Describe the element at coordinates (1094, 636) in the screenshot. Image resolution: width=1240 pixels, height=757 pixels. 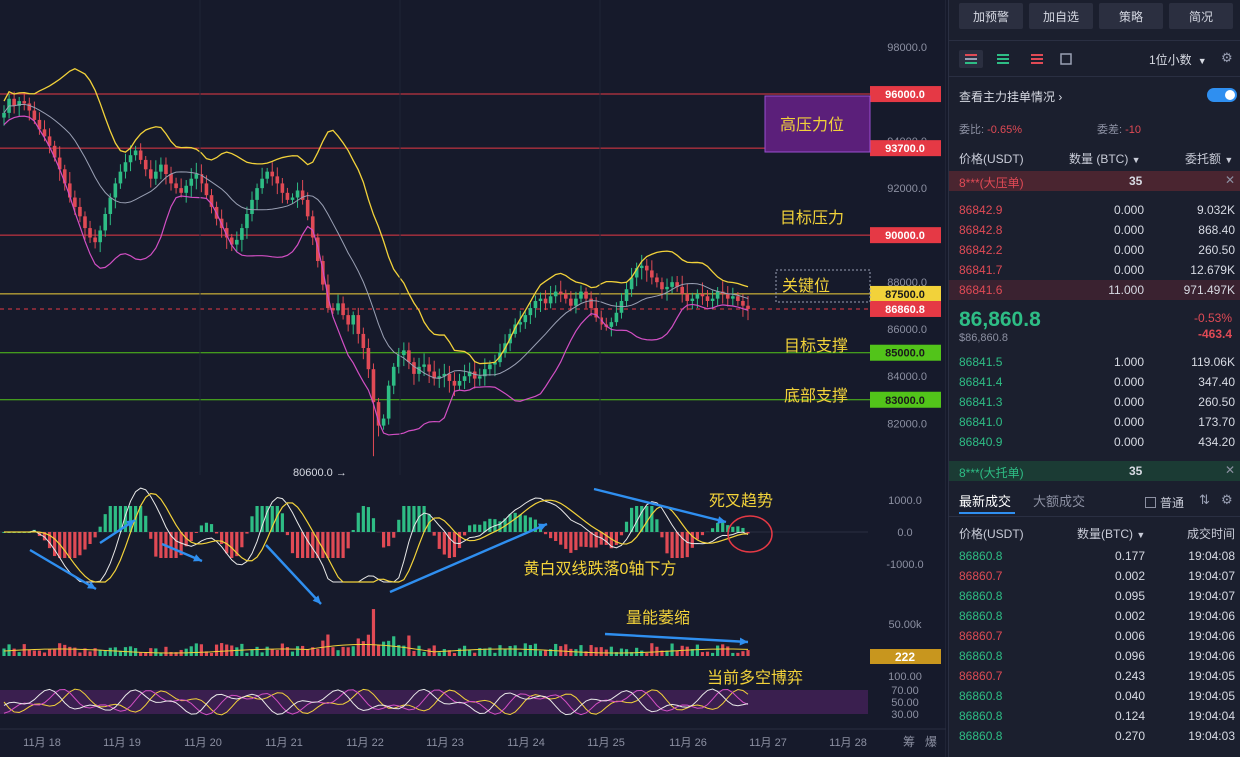
I see `trade-row: 86860.7 0.006 19:04:06` at that location.